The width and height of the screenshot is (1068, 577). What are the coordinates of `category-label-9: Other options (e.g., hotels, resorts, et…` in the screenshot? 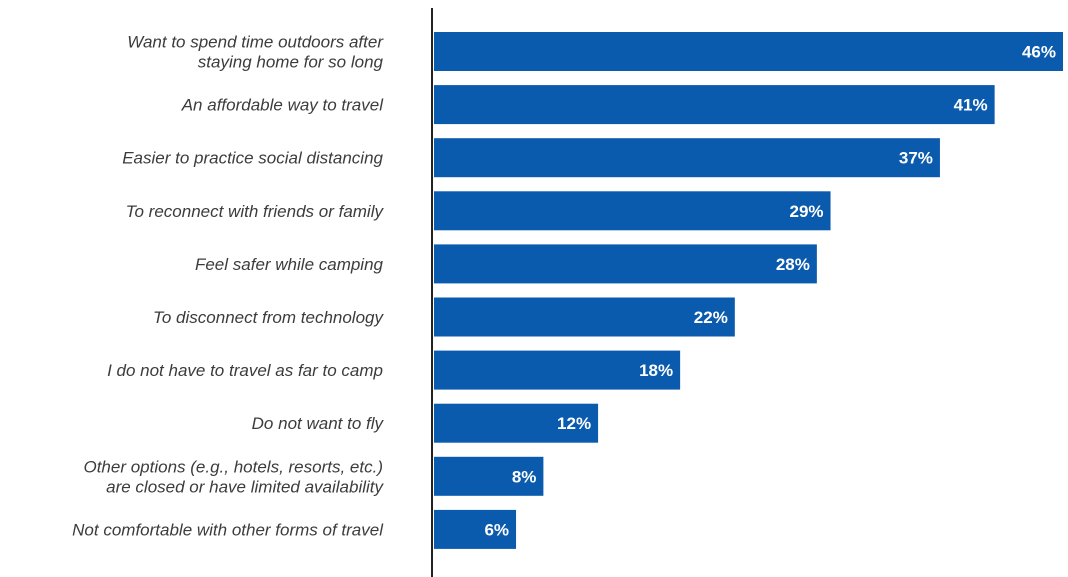 It's located at (233, 476).